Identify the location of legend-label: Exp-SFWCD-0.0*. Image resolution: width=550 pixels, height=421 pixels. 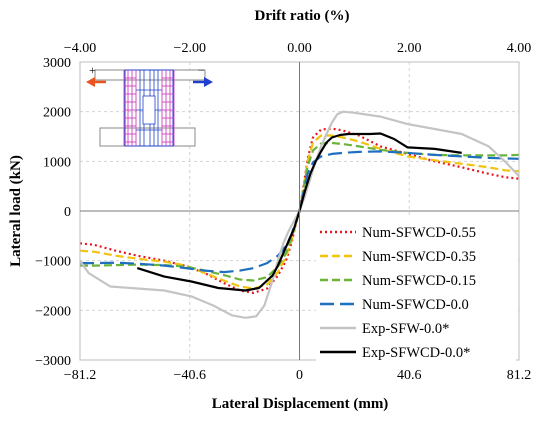
(416, 353).